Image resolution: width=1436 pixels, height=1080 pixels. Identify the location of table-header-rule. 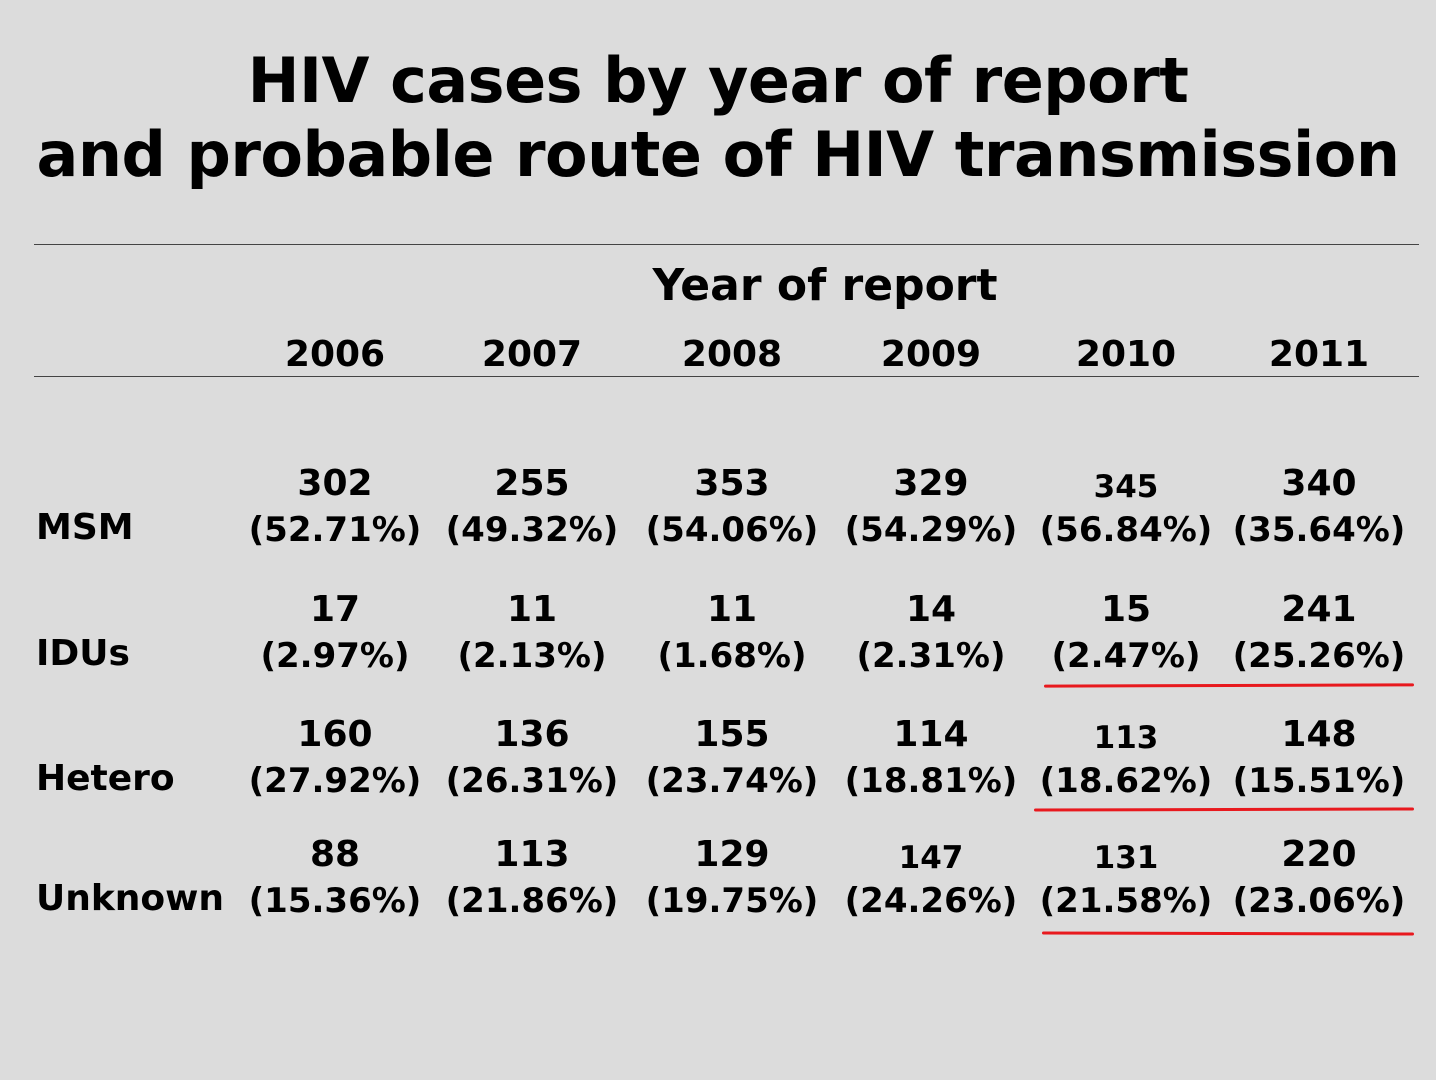
(726, 376).